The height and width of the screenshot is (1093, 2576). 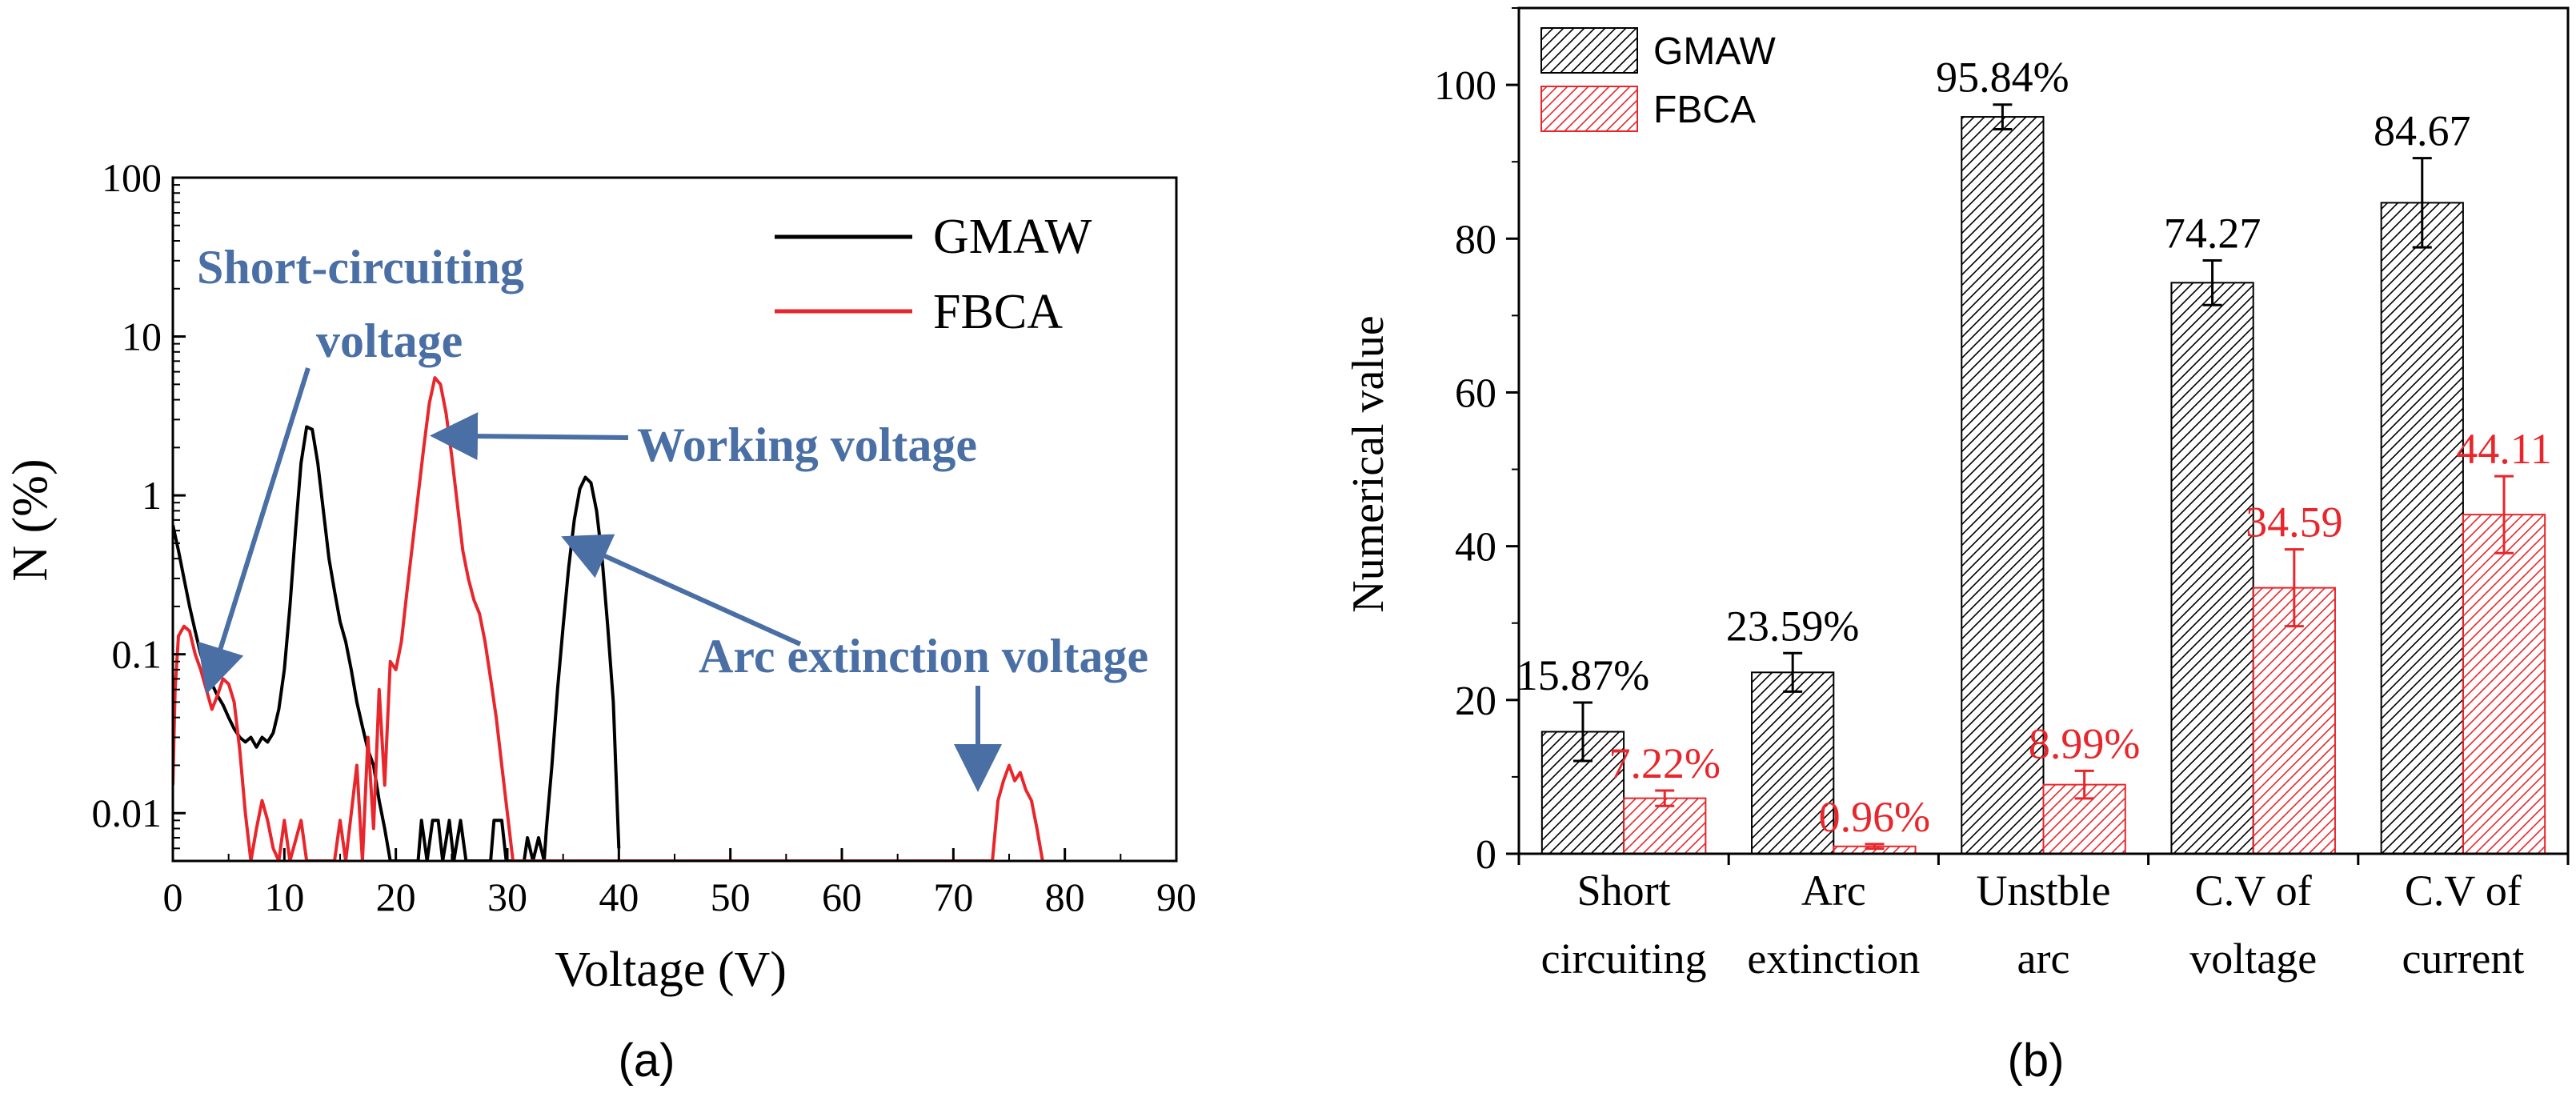 I want to click on arrow-arc-extinction, so click(x=681, y=590).